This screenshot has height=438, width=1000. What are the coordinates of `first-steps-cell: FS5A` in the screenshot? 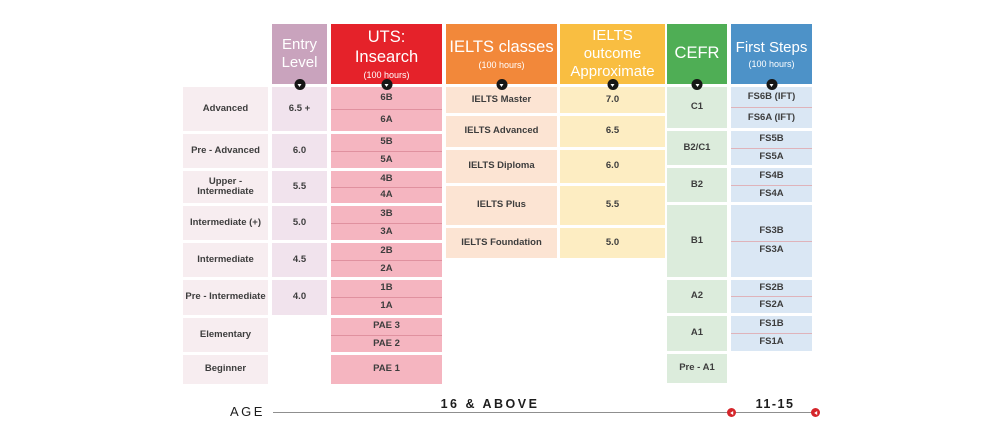 It's located at (771, 156).